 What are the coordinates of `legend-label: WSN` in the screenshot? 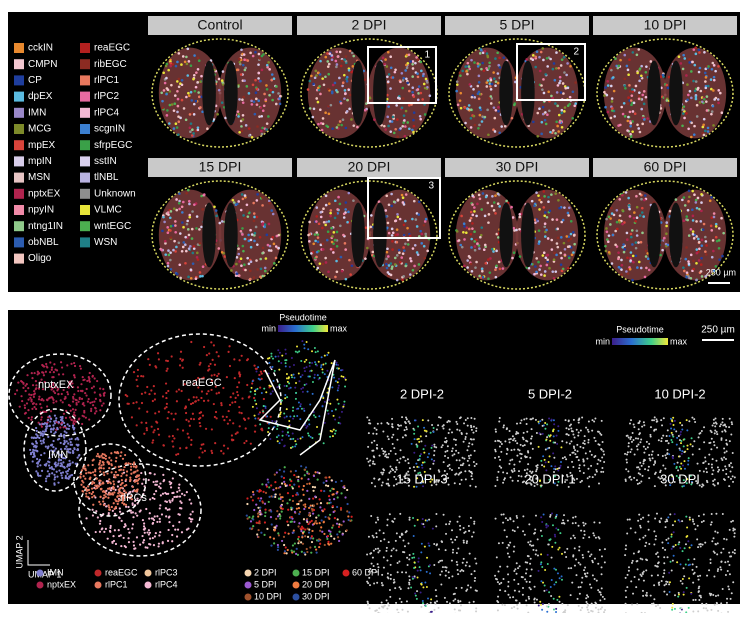 It's located at (105, 242).